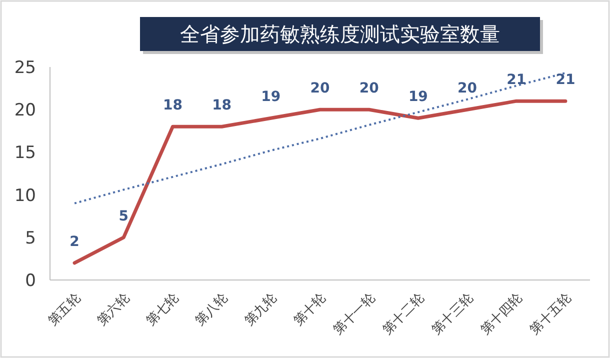 The height and width of the screenshot is (359, 611). I want to click on x-tick-label: 第十四轮, so click(502, 314).